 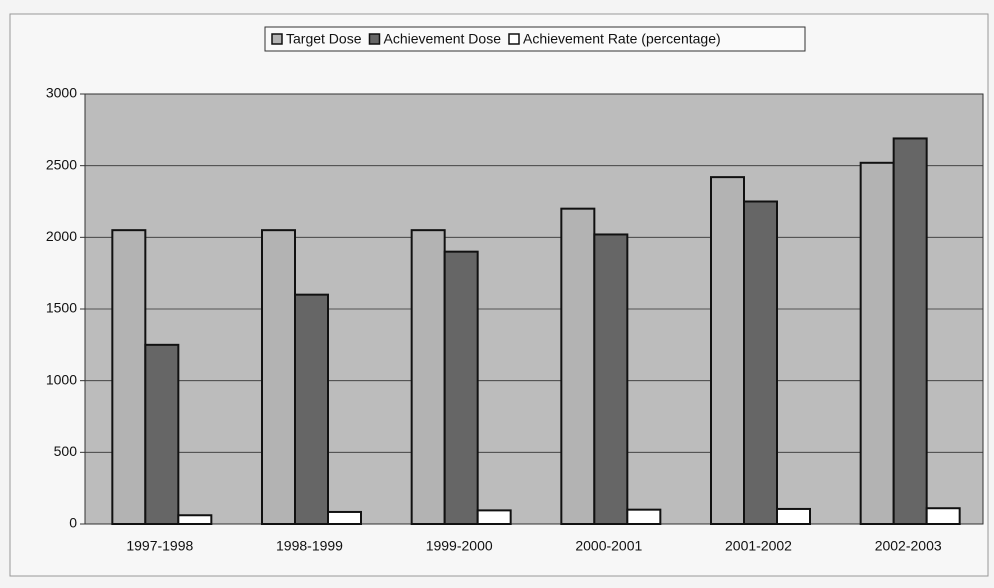 I want to click on y-tick-label: 1000, so click(x=61, y=379).